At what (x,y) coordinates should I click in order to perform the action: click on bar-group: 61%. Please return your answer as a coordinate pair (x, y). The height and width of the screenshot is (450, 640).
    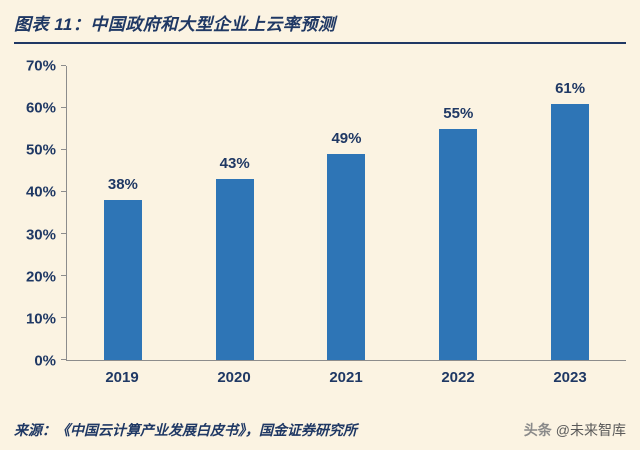
    Looking at the image, I should click on (570, 213).